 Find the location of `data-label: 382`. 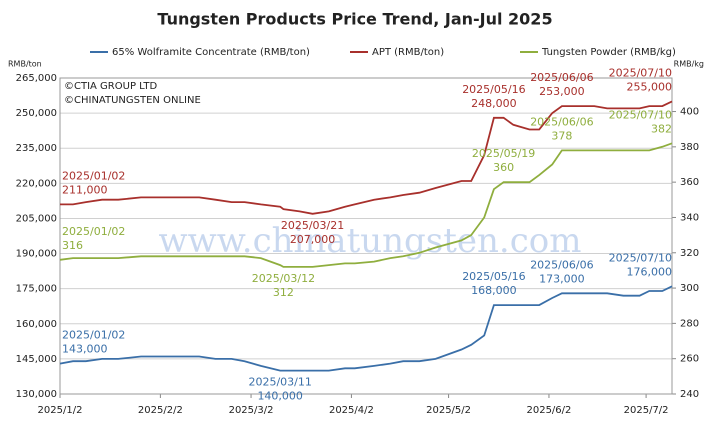

data-label: 382 is located at coordinates (661, 128).